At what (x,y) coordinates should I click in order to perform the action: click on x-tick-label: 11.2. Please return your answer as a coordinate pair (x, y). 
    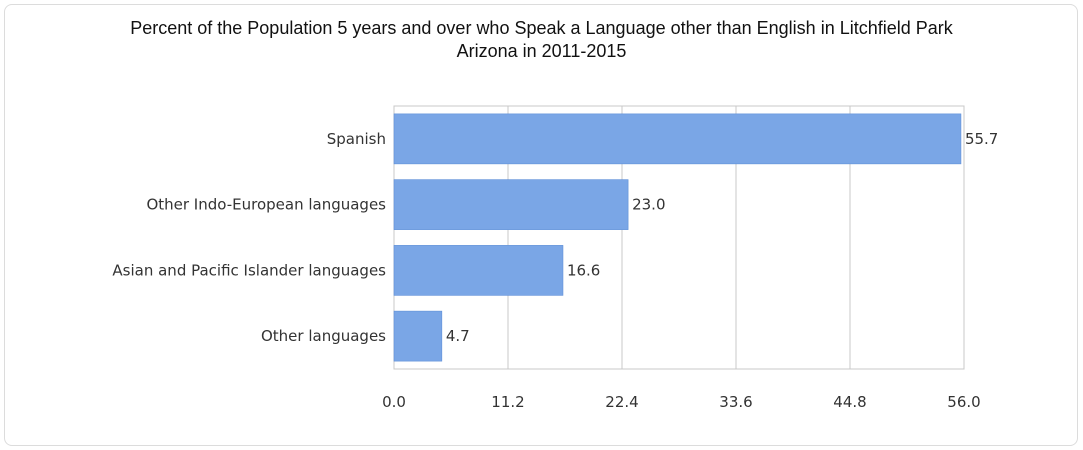
    Looking at the image, I should click on (507, 402).